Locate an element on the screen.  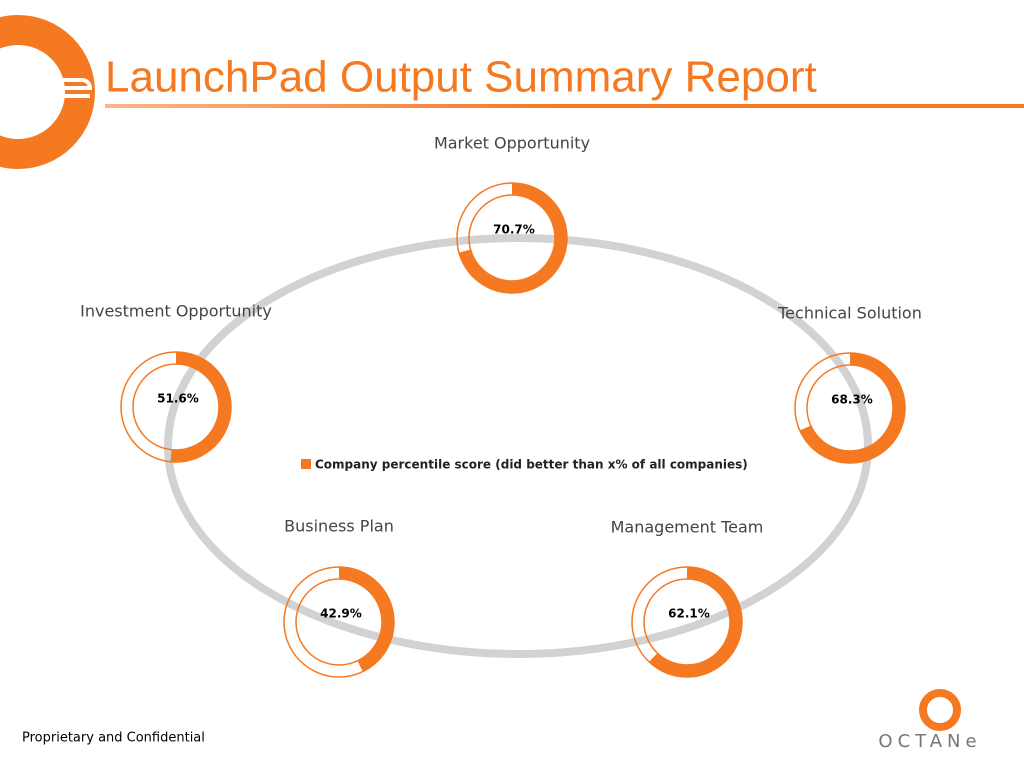
value-label: 51.6% is located at coordinates (178, 399).